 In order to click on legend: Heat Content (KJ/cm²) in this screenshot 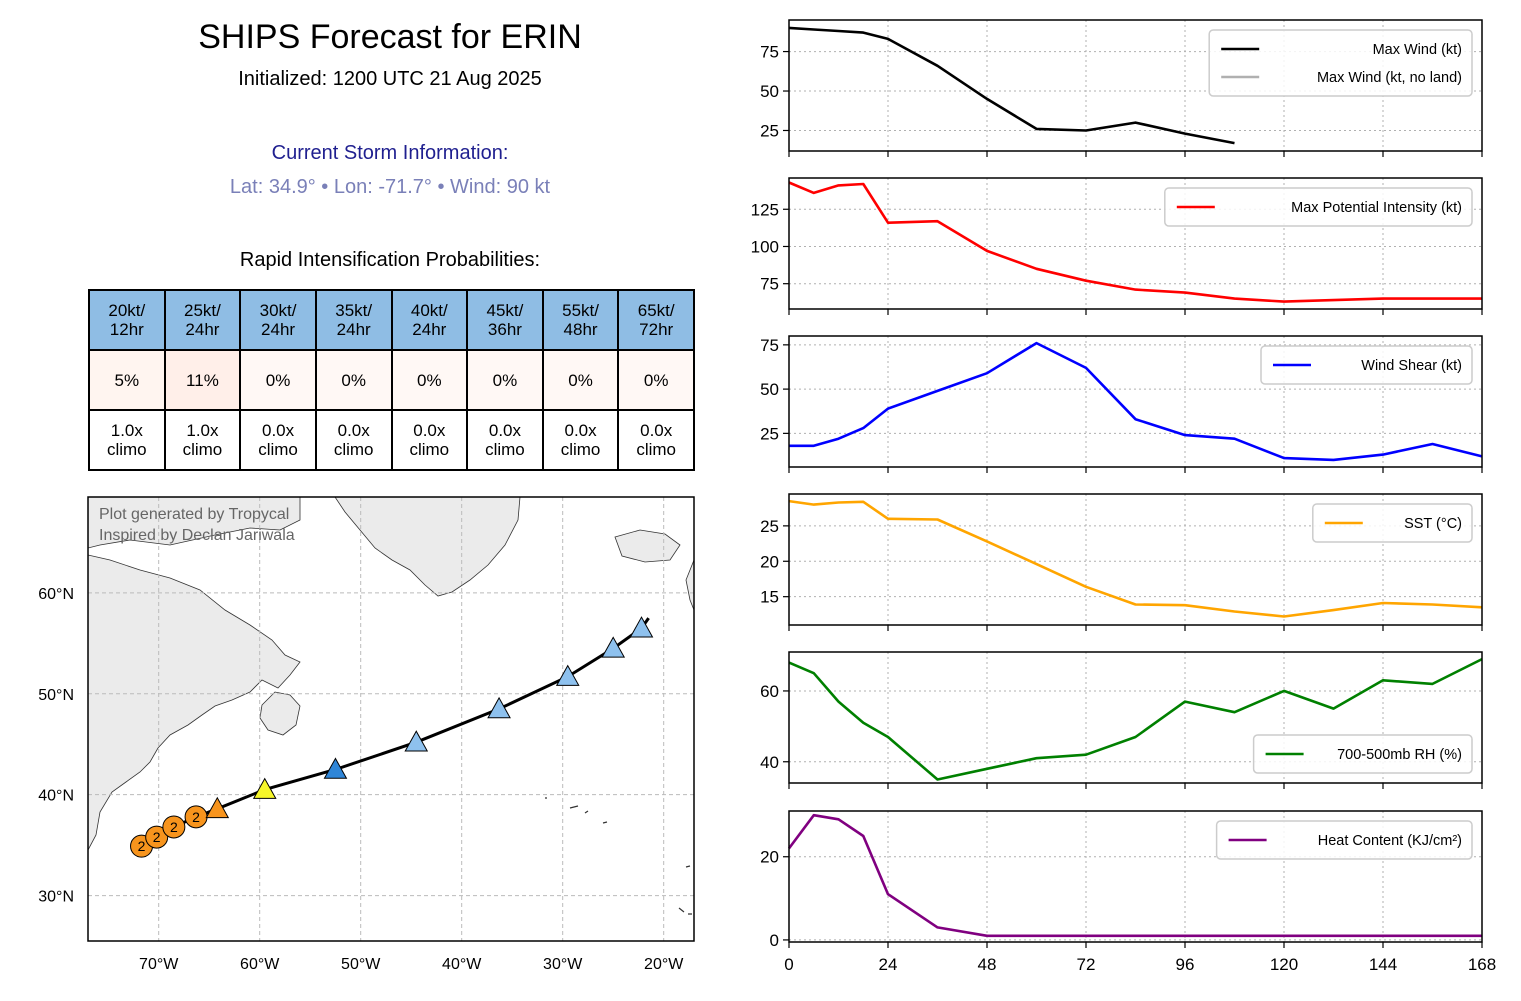, I will do `click(1344, 840)`.